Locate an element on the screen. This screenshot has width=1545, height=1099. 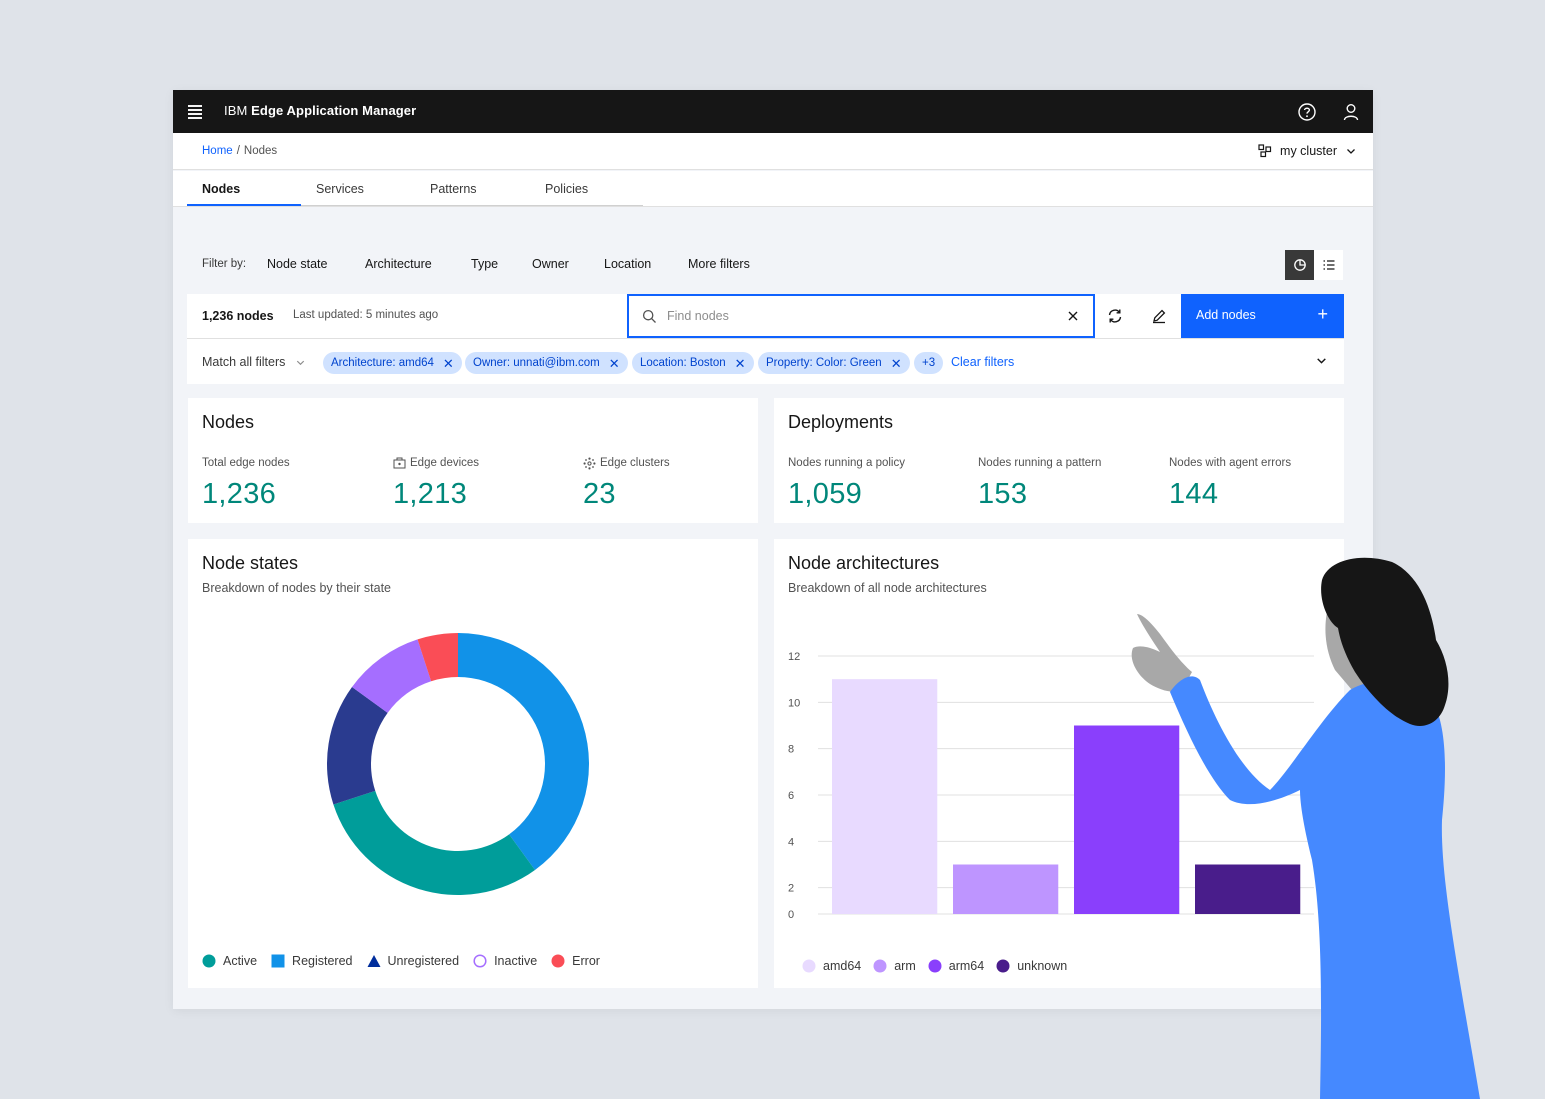
stat-label: Edge clusters is located at coordinates (635, 463).